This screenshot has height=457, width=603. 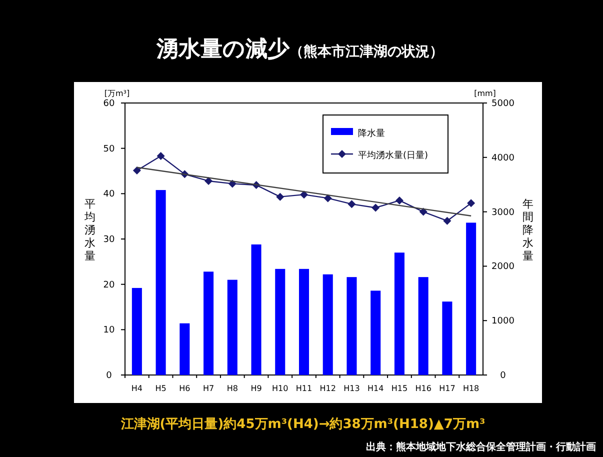 I want to click on y2-tick-label: 0, so click(x=503, y=376).